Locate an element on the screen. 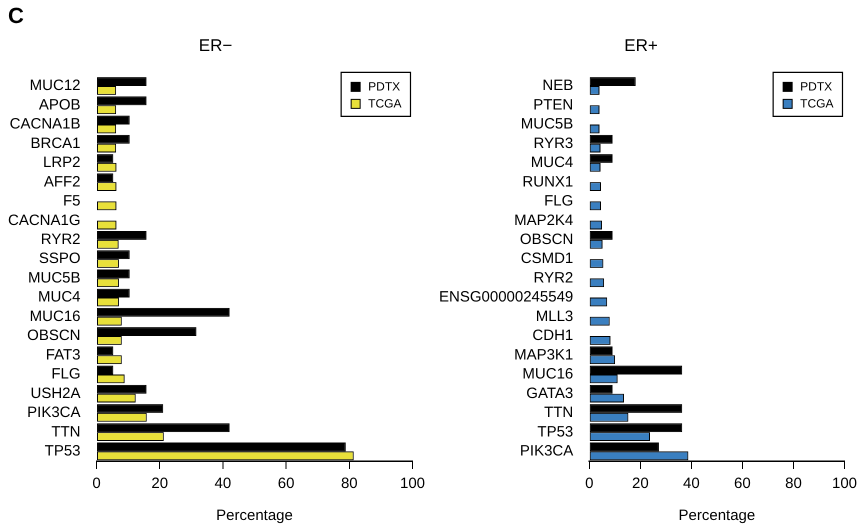  y-tick-label: LRP2 is located at coordinates (61, 163).